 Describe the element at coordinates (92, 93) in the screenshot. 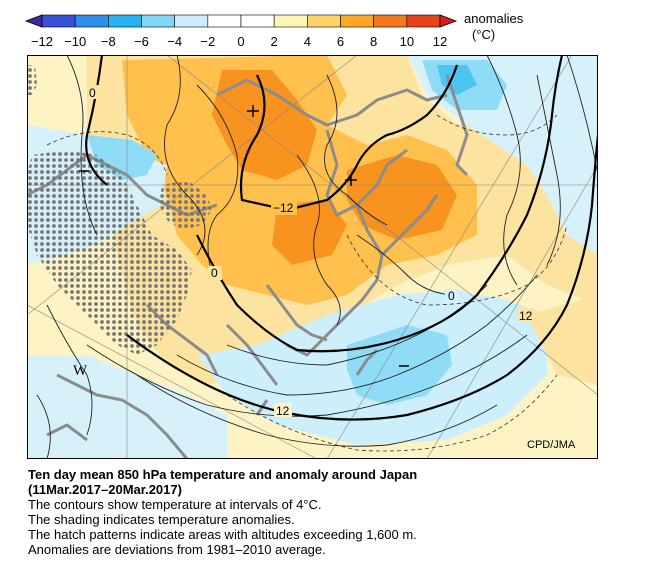

I see `contour-label-0-north: 0` at that location.